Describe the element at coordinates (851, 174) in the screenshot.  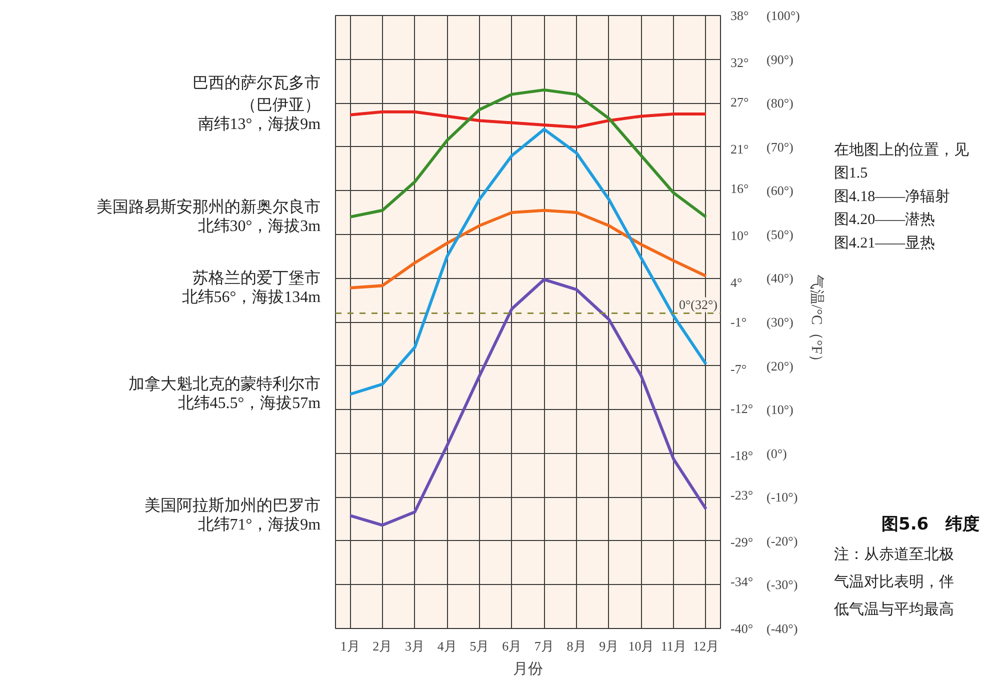
I see `caption: 图1.5` at that location.